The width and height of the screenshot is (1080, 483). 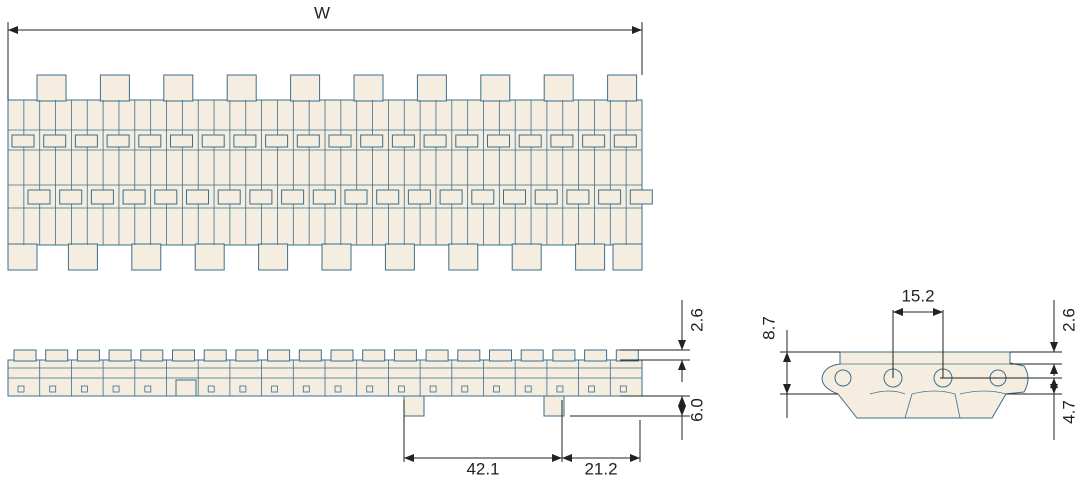 I want to click on dimension-label: 6.0, so click(x=696, y=410).